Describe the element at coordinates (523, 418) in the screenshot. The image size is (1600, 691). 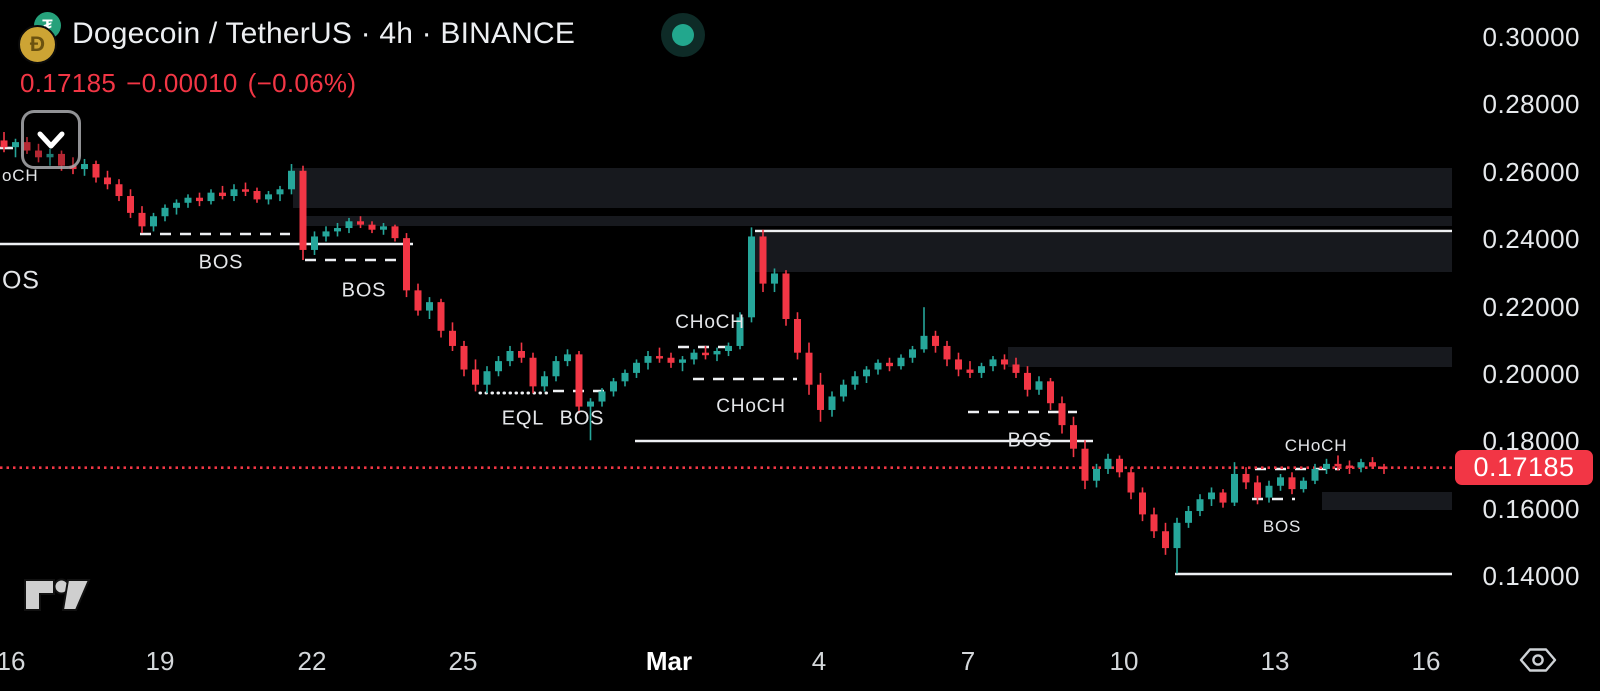
I see `annotation-label-eql: EQL` at that location.